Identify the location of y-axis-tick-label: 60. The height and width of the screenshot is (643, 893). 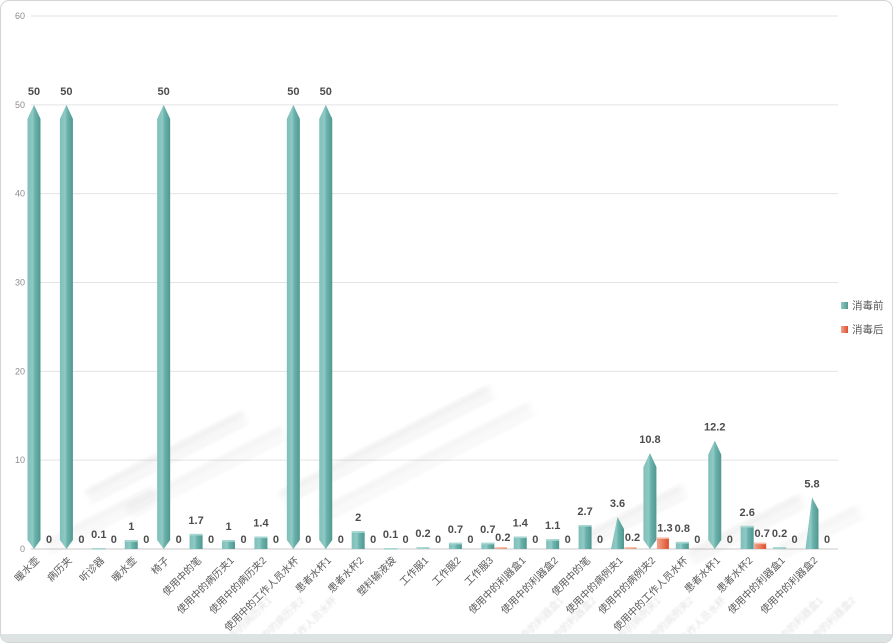
(20, 16).